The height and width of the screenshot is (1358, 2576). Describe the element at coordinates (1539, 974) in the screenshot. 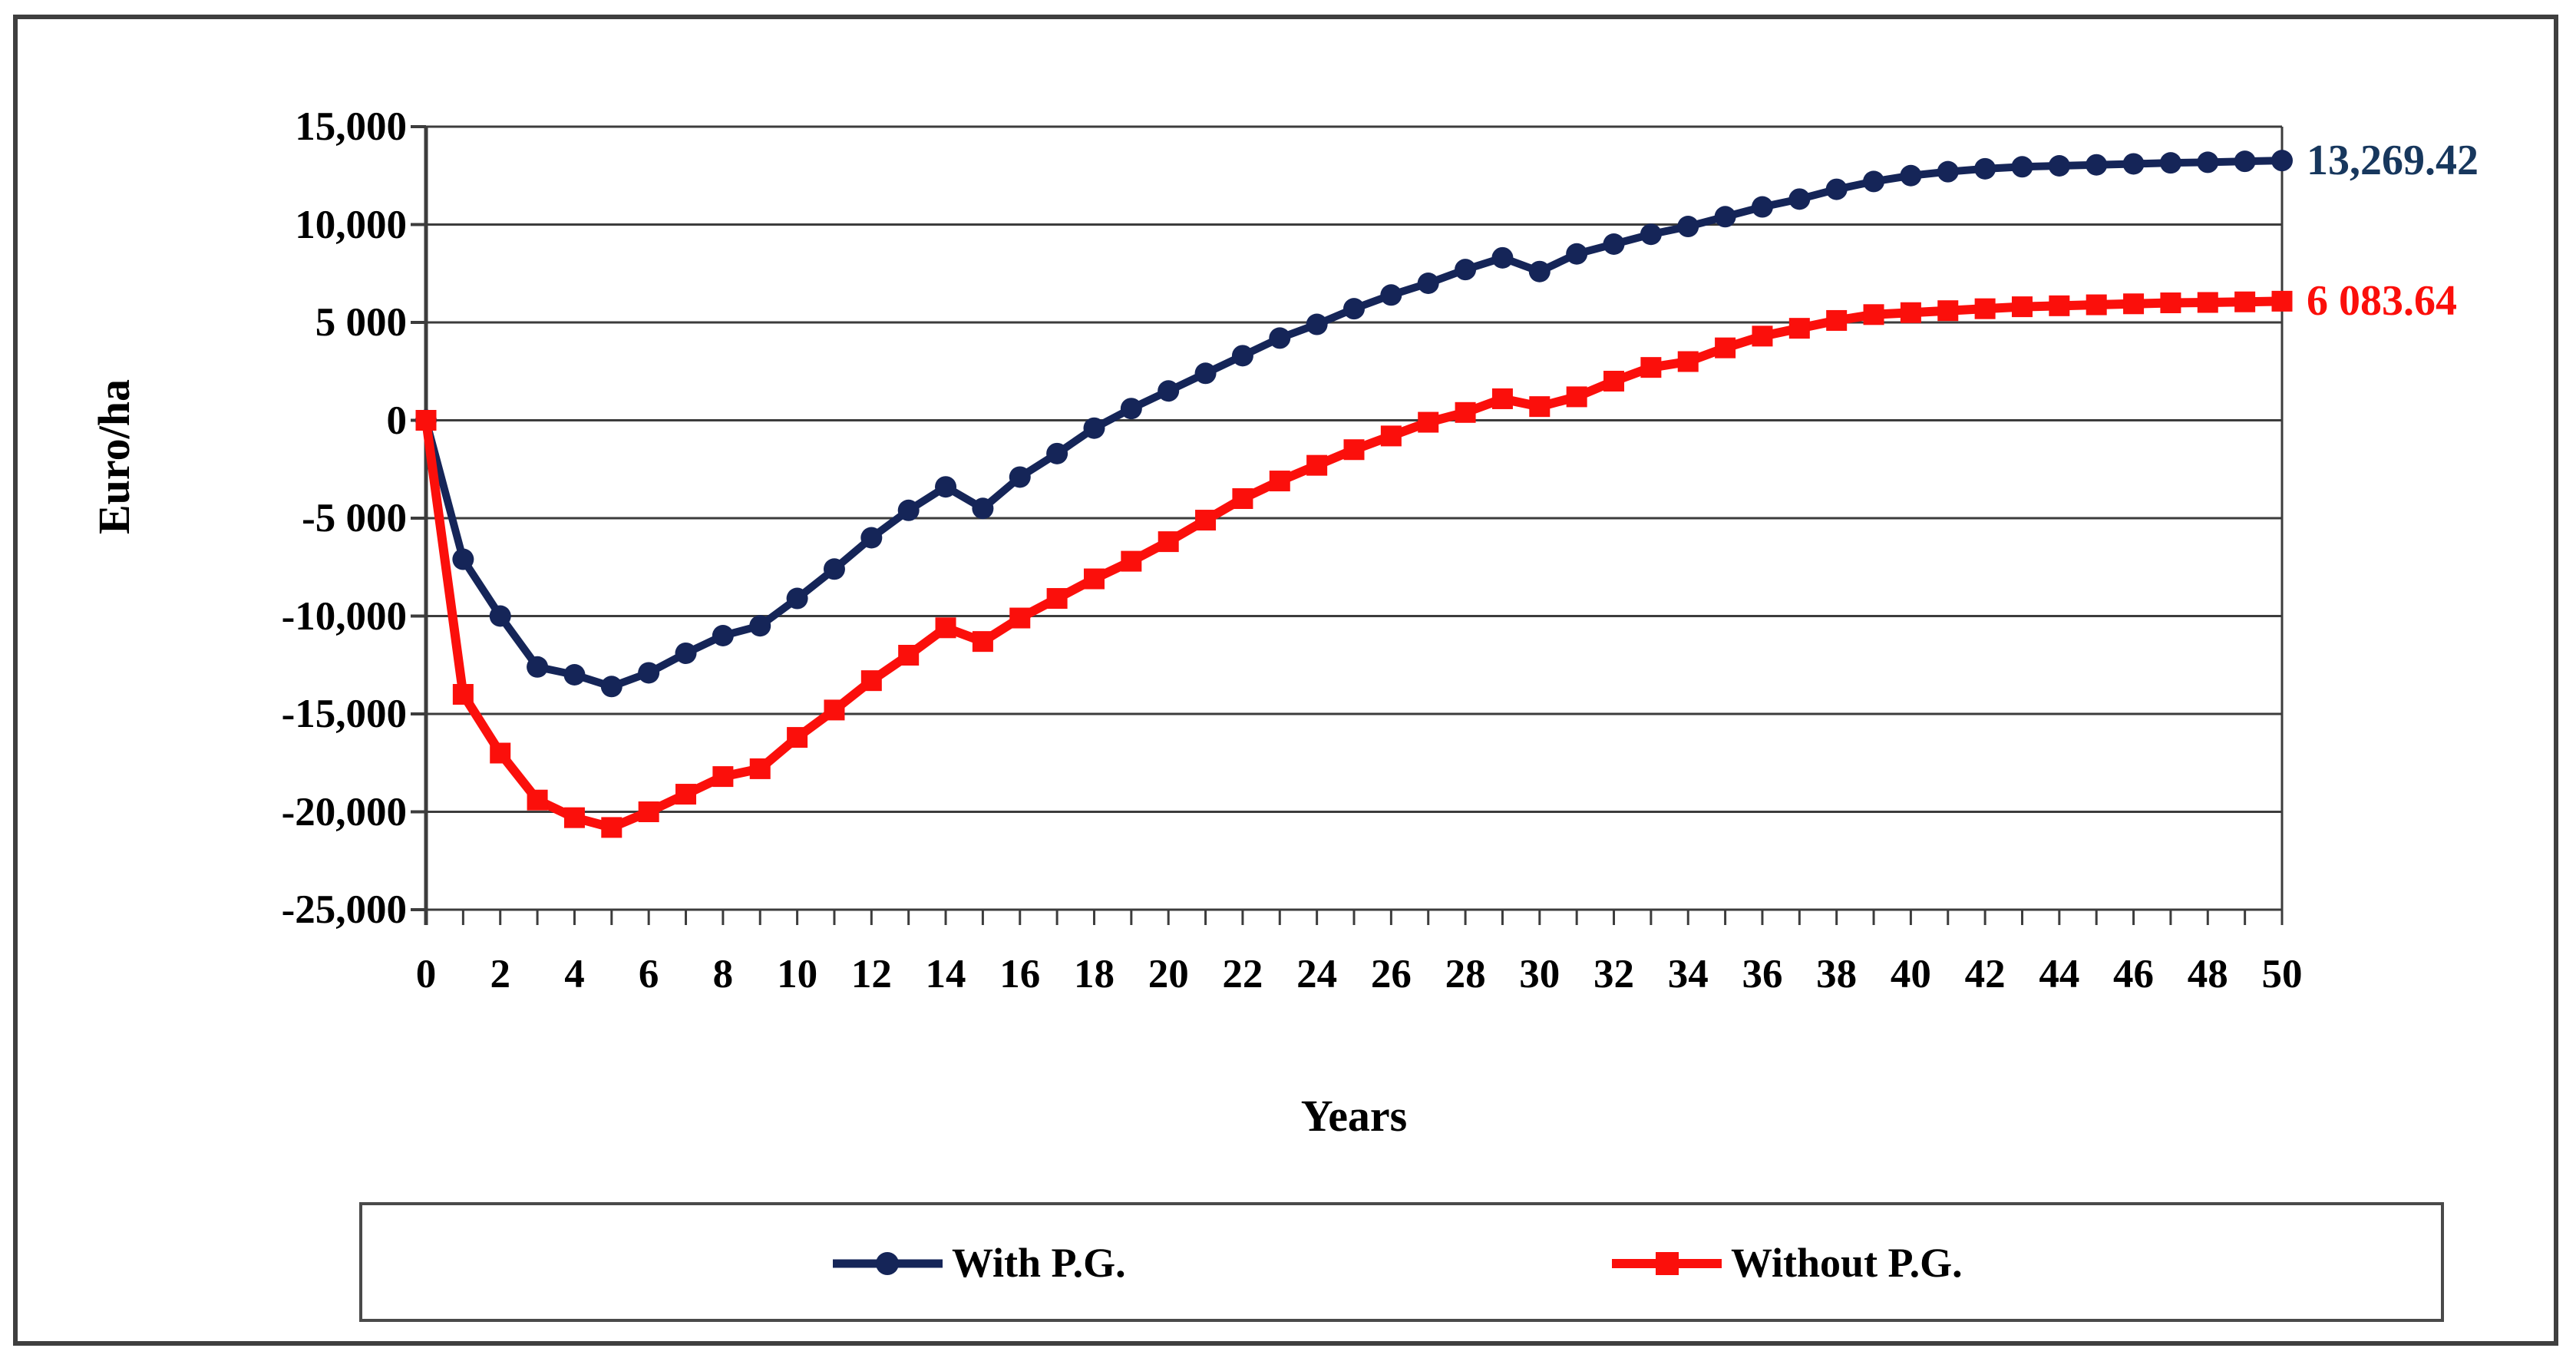

I see `x-axis-tick-label: 30` at that location.